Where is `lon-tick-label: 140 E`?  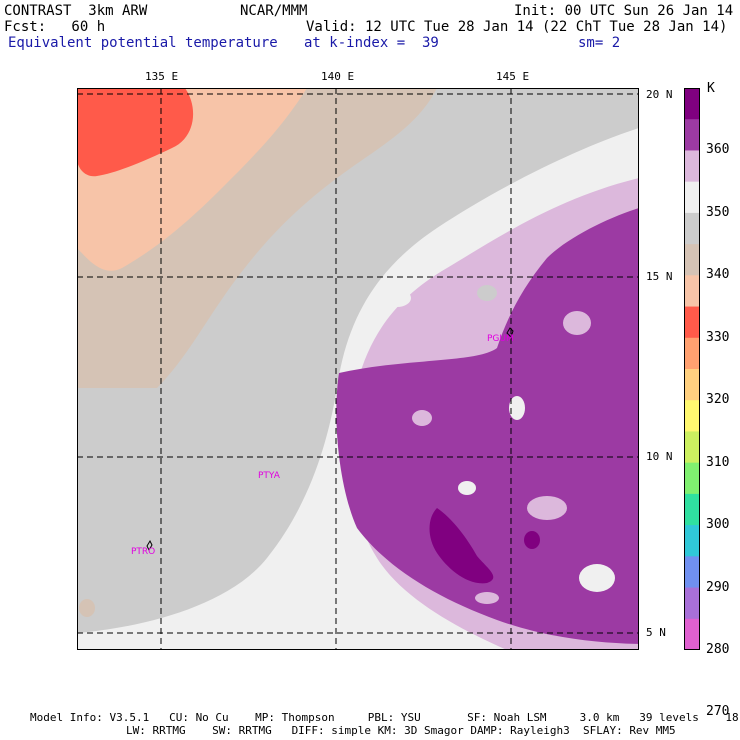 lon-tick-label: 140 E is located at coordinates (338, 76).